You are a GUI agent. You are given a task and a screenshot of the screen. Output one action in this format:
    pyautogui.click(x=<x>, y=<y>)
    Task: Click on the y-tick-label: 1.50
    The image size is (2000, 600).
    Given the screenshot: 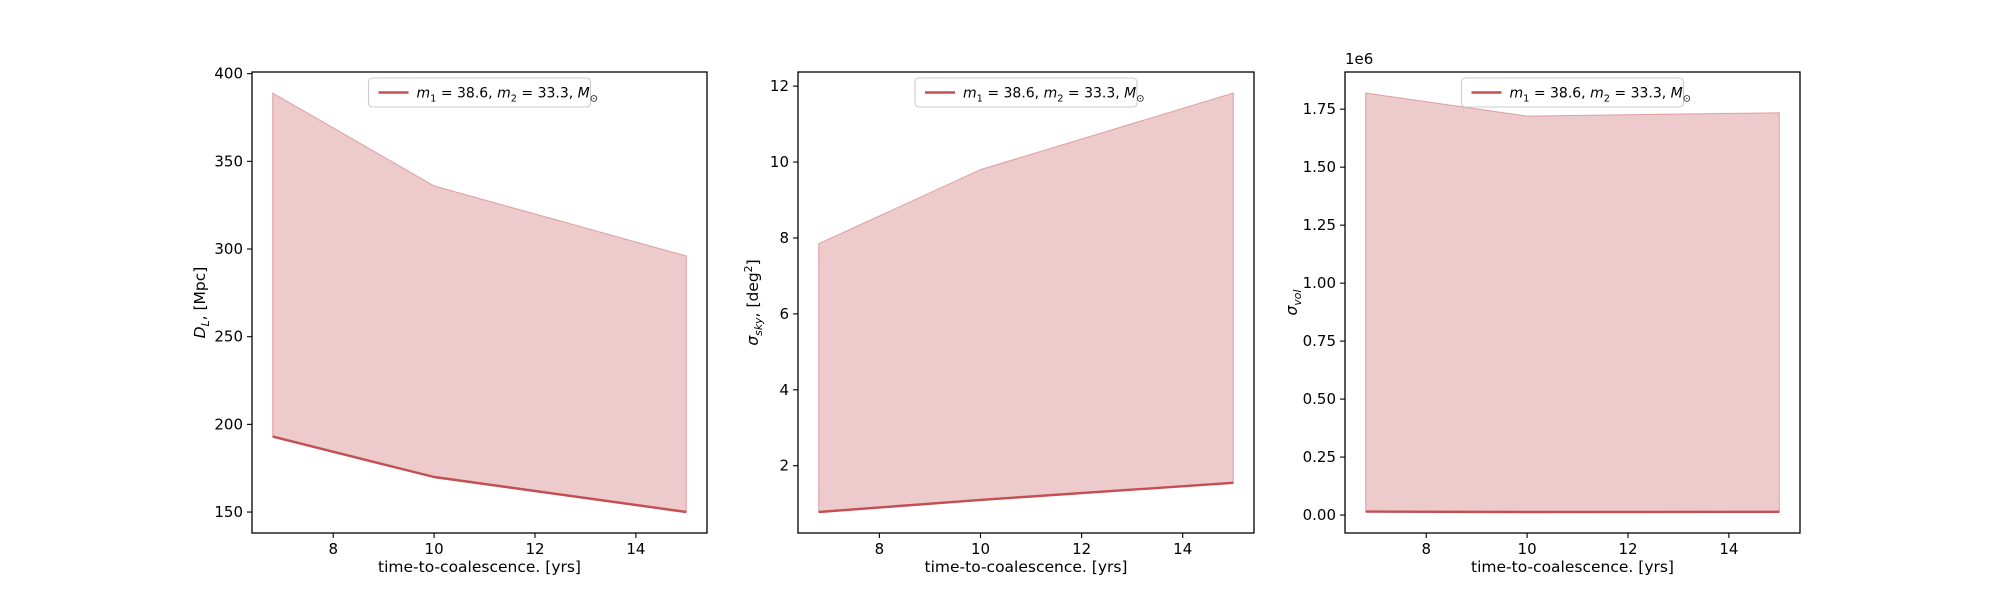 What is the action you would take?
    pyautogui.click(x=1319, y=167)
    